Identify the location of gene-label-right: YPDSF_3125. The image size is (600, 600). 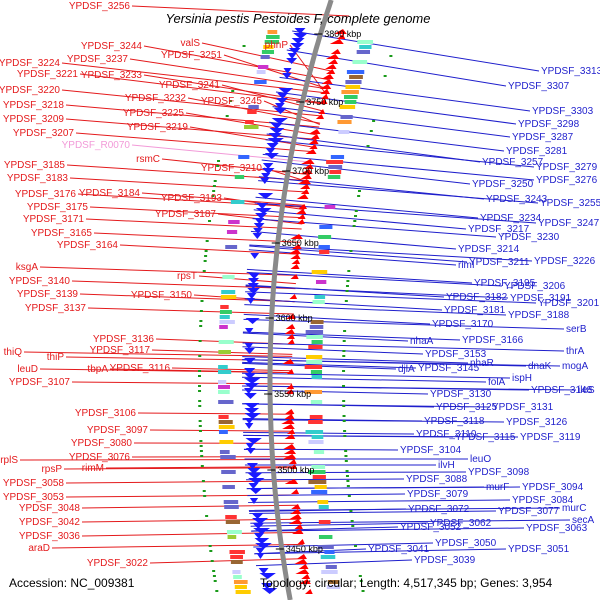
(467, 407).